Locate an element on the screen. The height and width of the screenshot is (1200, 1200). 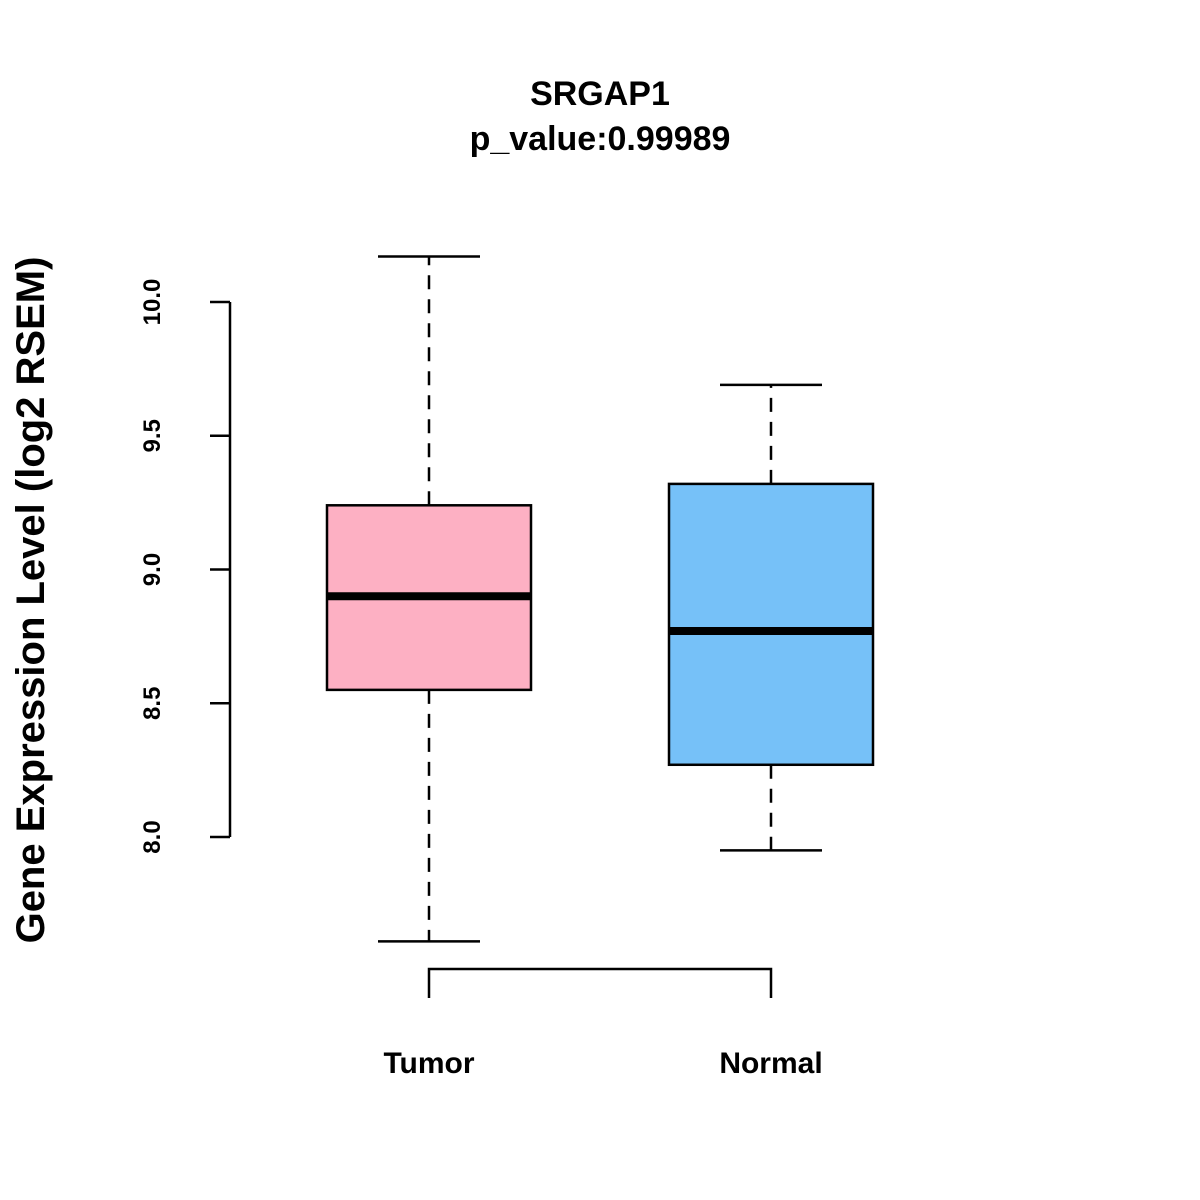
y-tick-label: 9.0 is located at coordinates (152, 569).